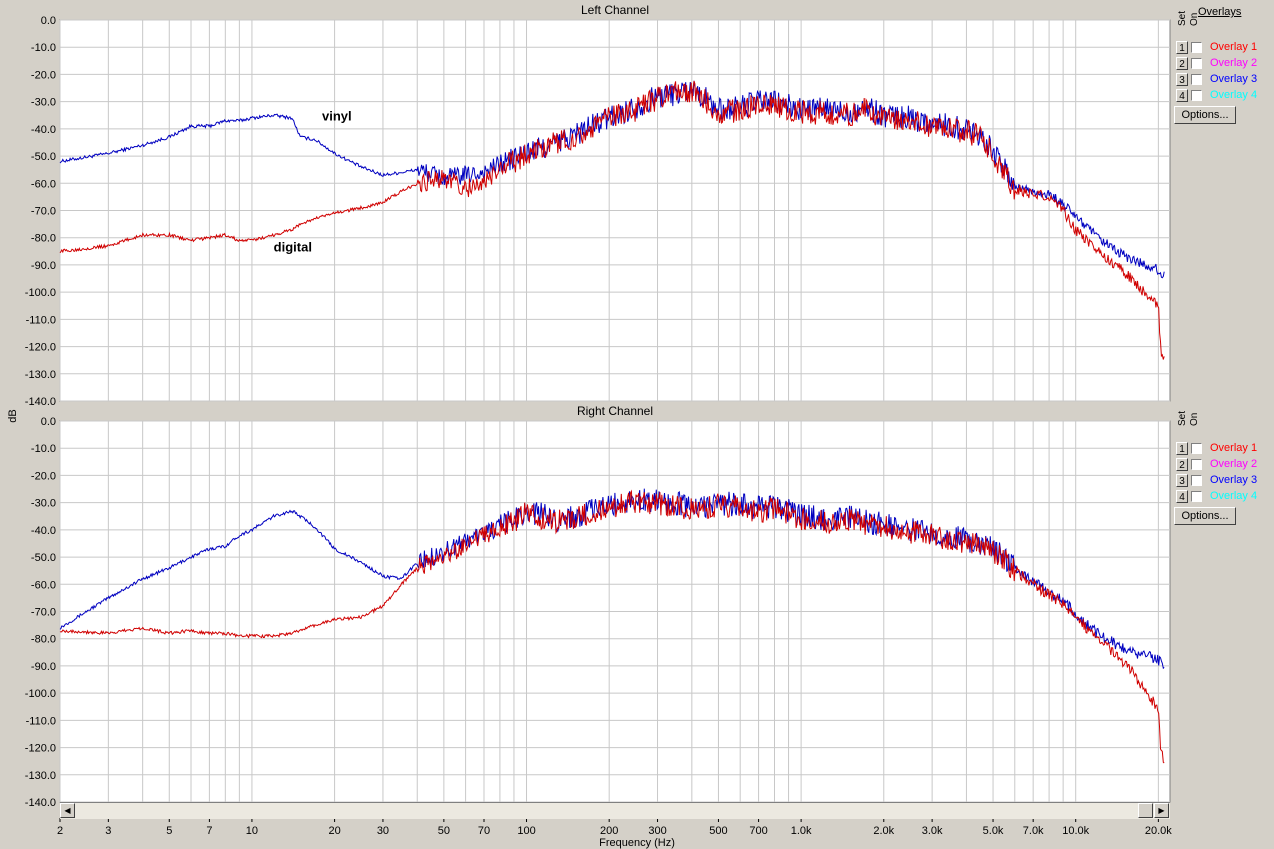  I want to click on x-tick-label: 300, so click(657, 831).